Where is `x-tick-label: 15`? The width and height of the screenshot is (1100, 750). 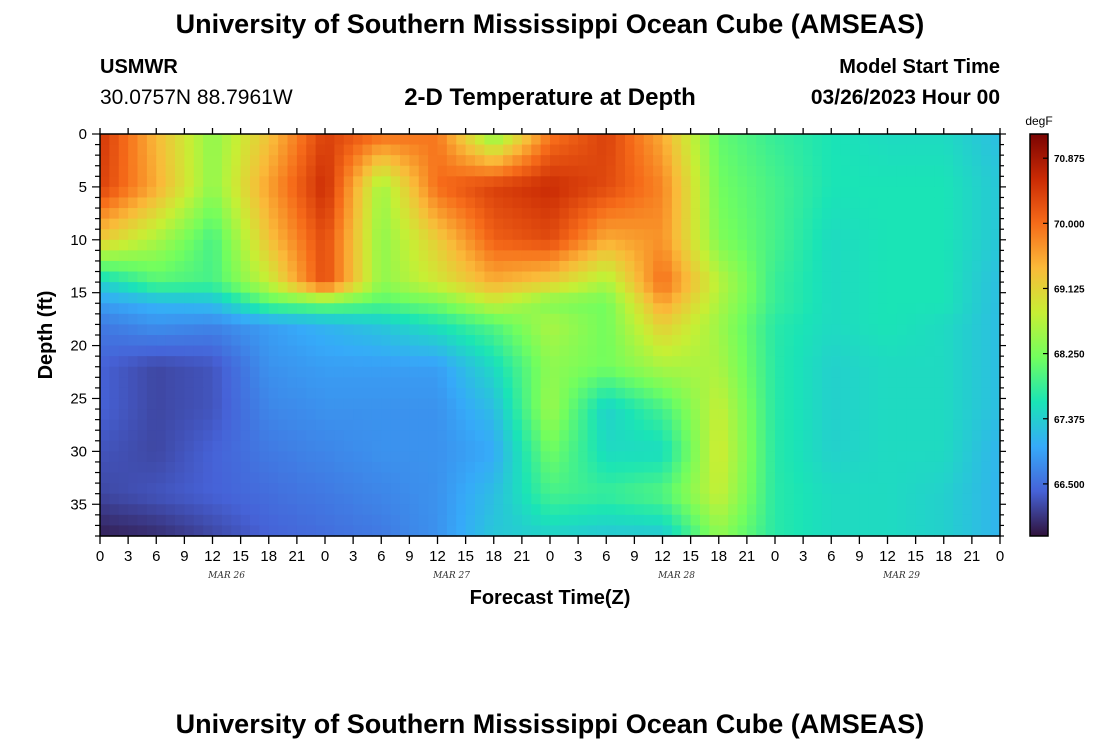 x-tick-label: 15 is located at coordinates (240, 556).